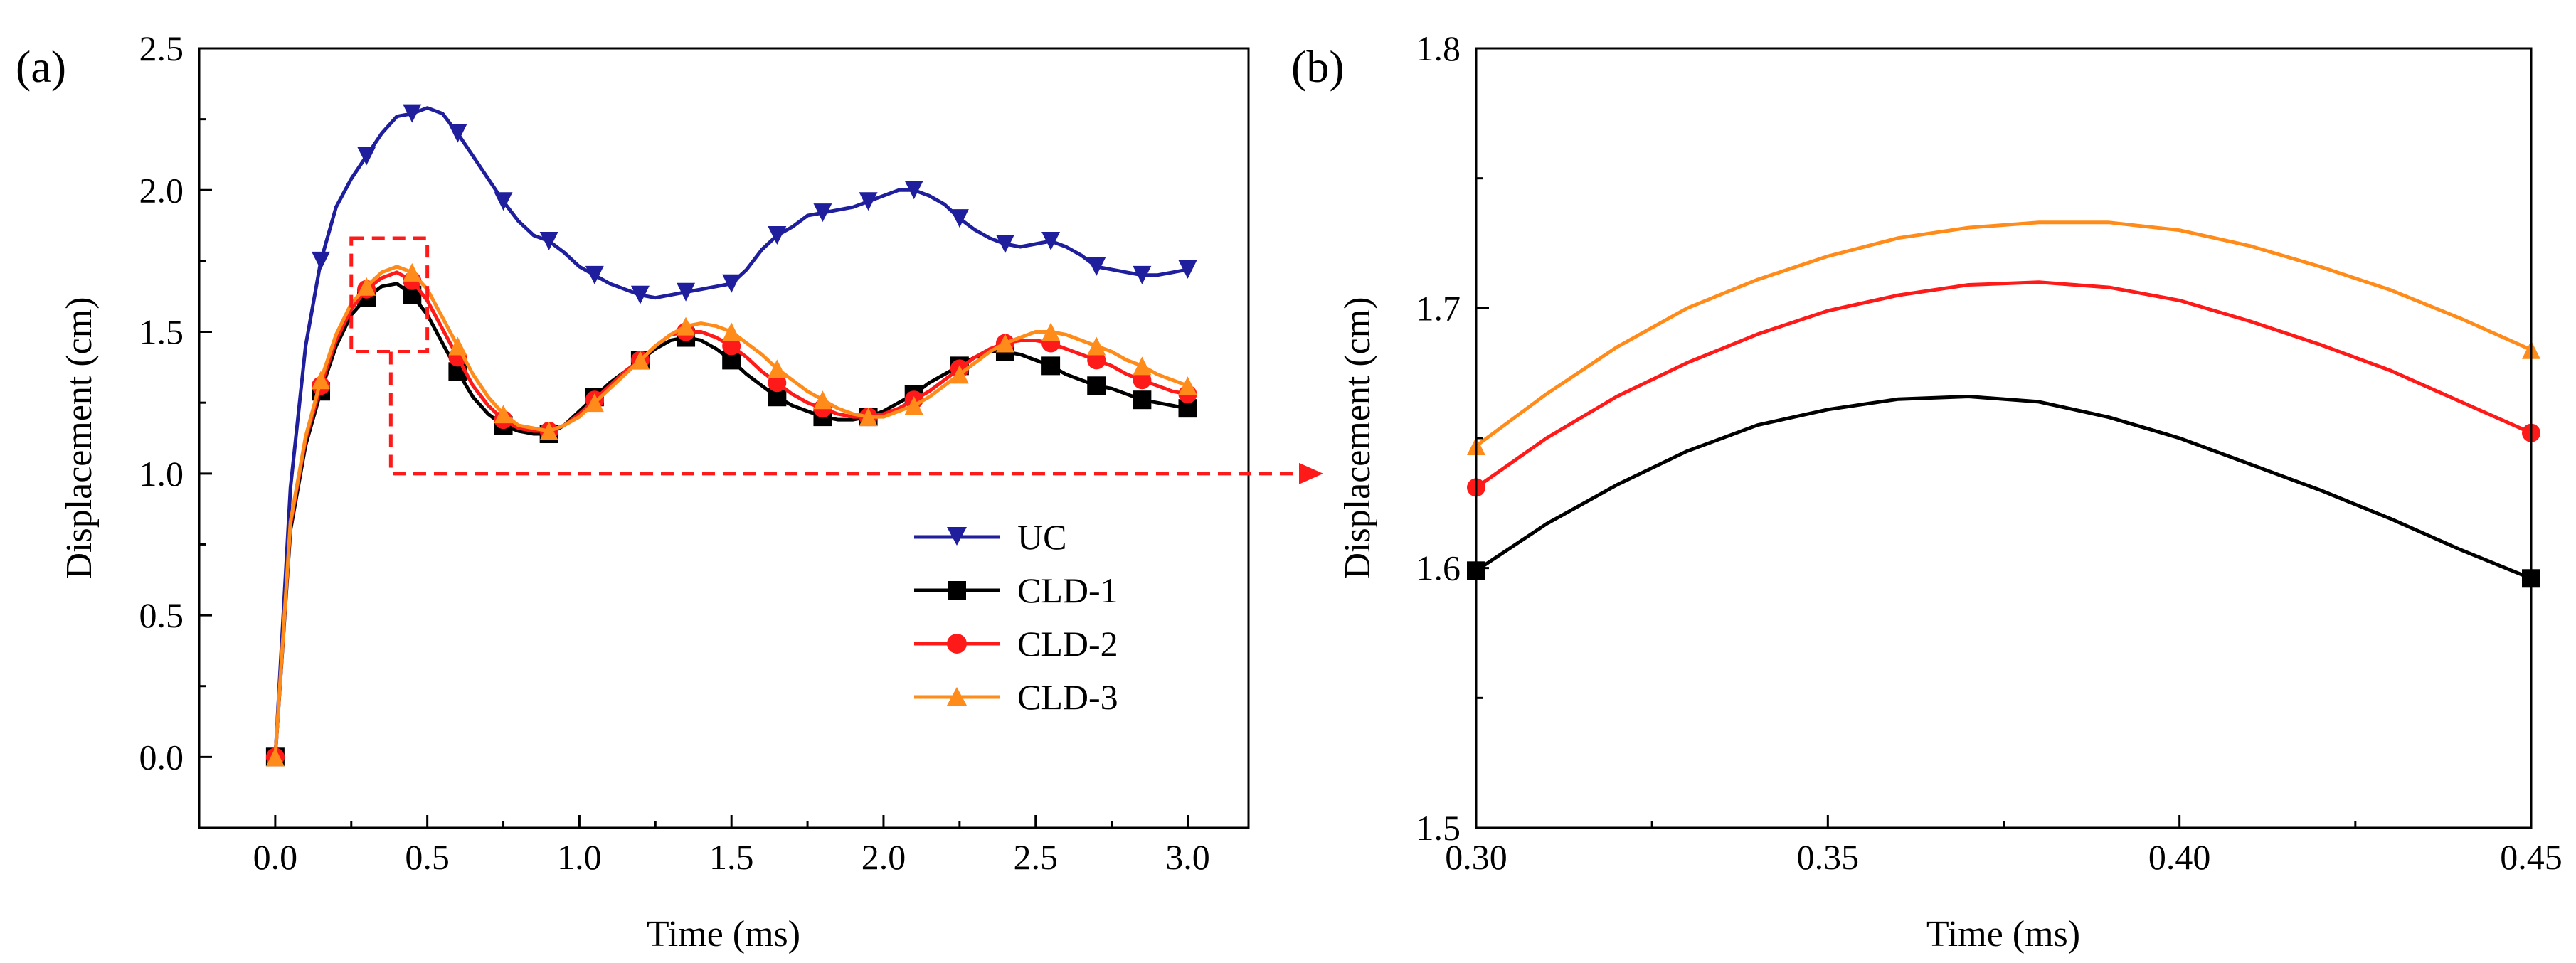  What do you see at coordinates (845, 414) in the screenshot?
I see `zoom-arrow-line` at bounding box center [845, 414].